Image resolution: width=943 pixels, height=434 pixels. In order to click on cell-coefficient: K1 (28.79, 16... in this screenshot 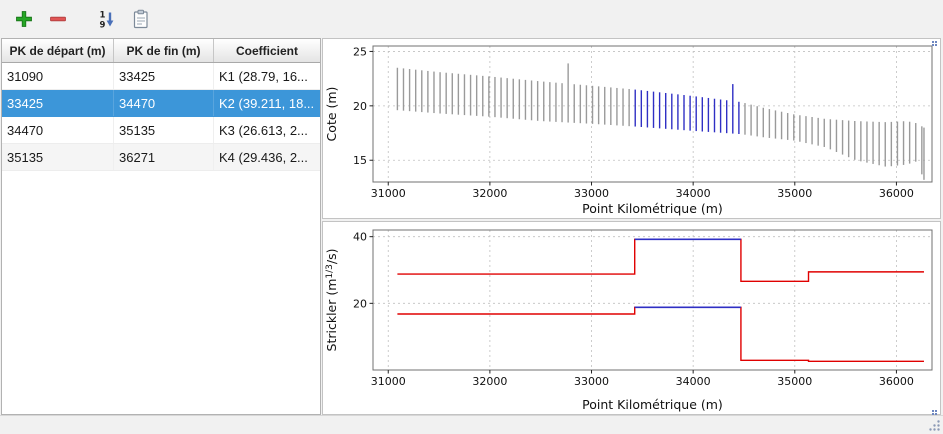, I will do `click(263, 76)`.